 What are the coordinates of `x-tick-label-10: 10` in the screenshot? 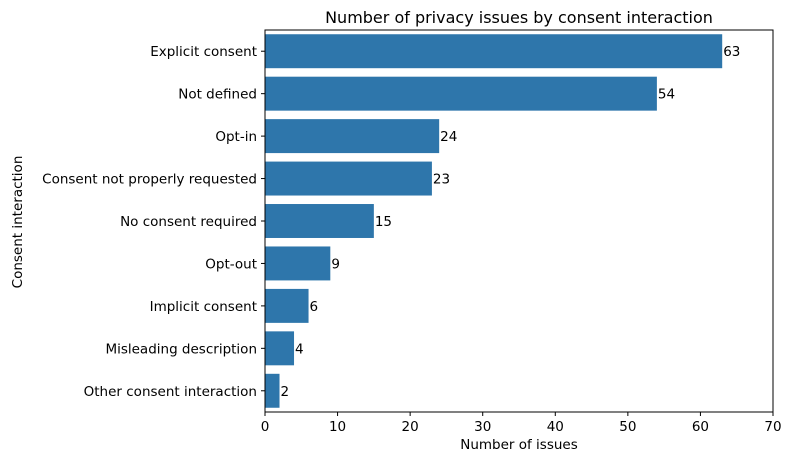 It's located at (337, 427).